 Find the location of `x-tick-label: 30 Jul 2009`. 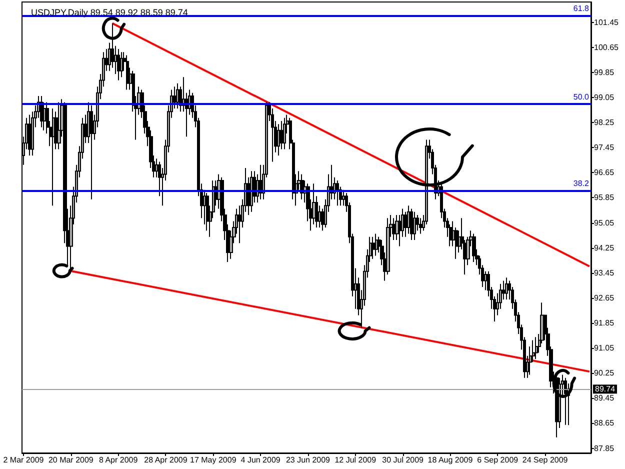

x-tick-label: 30 Jul 2009 is located at coordinates (403, 460).